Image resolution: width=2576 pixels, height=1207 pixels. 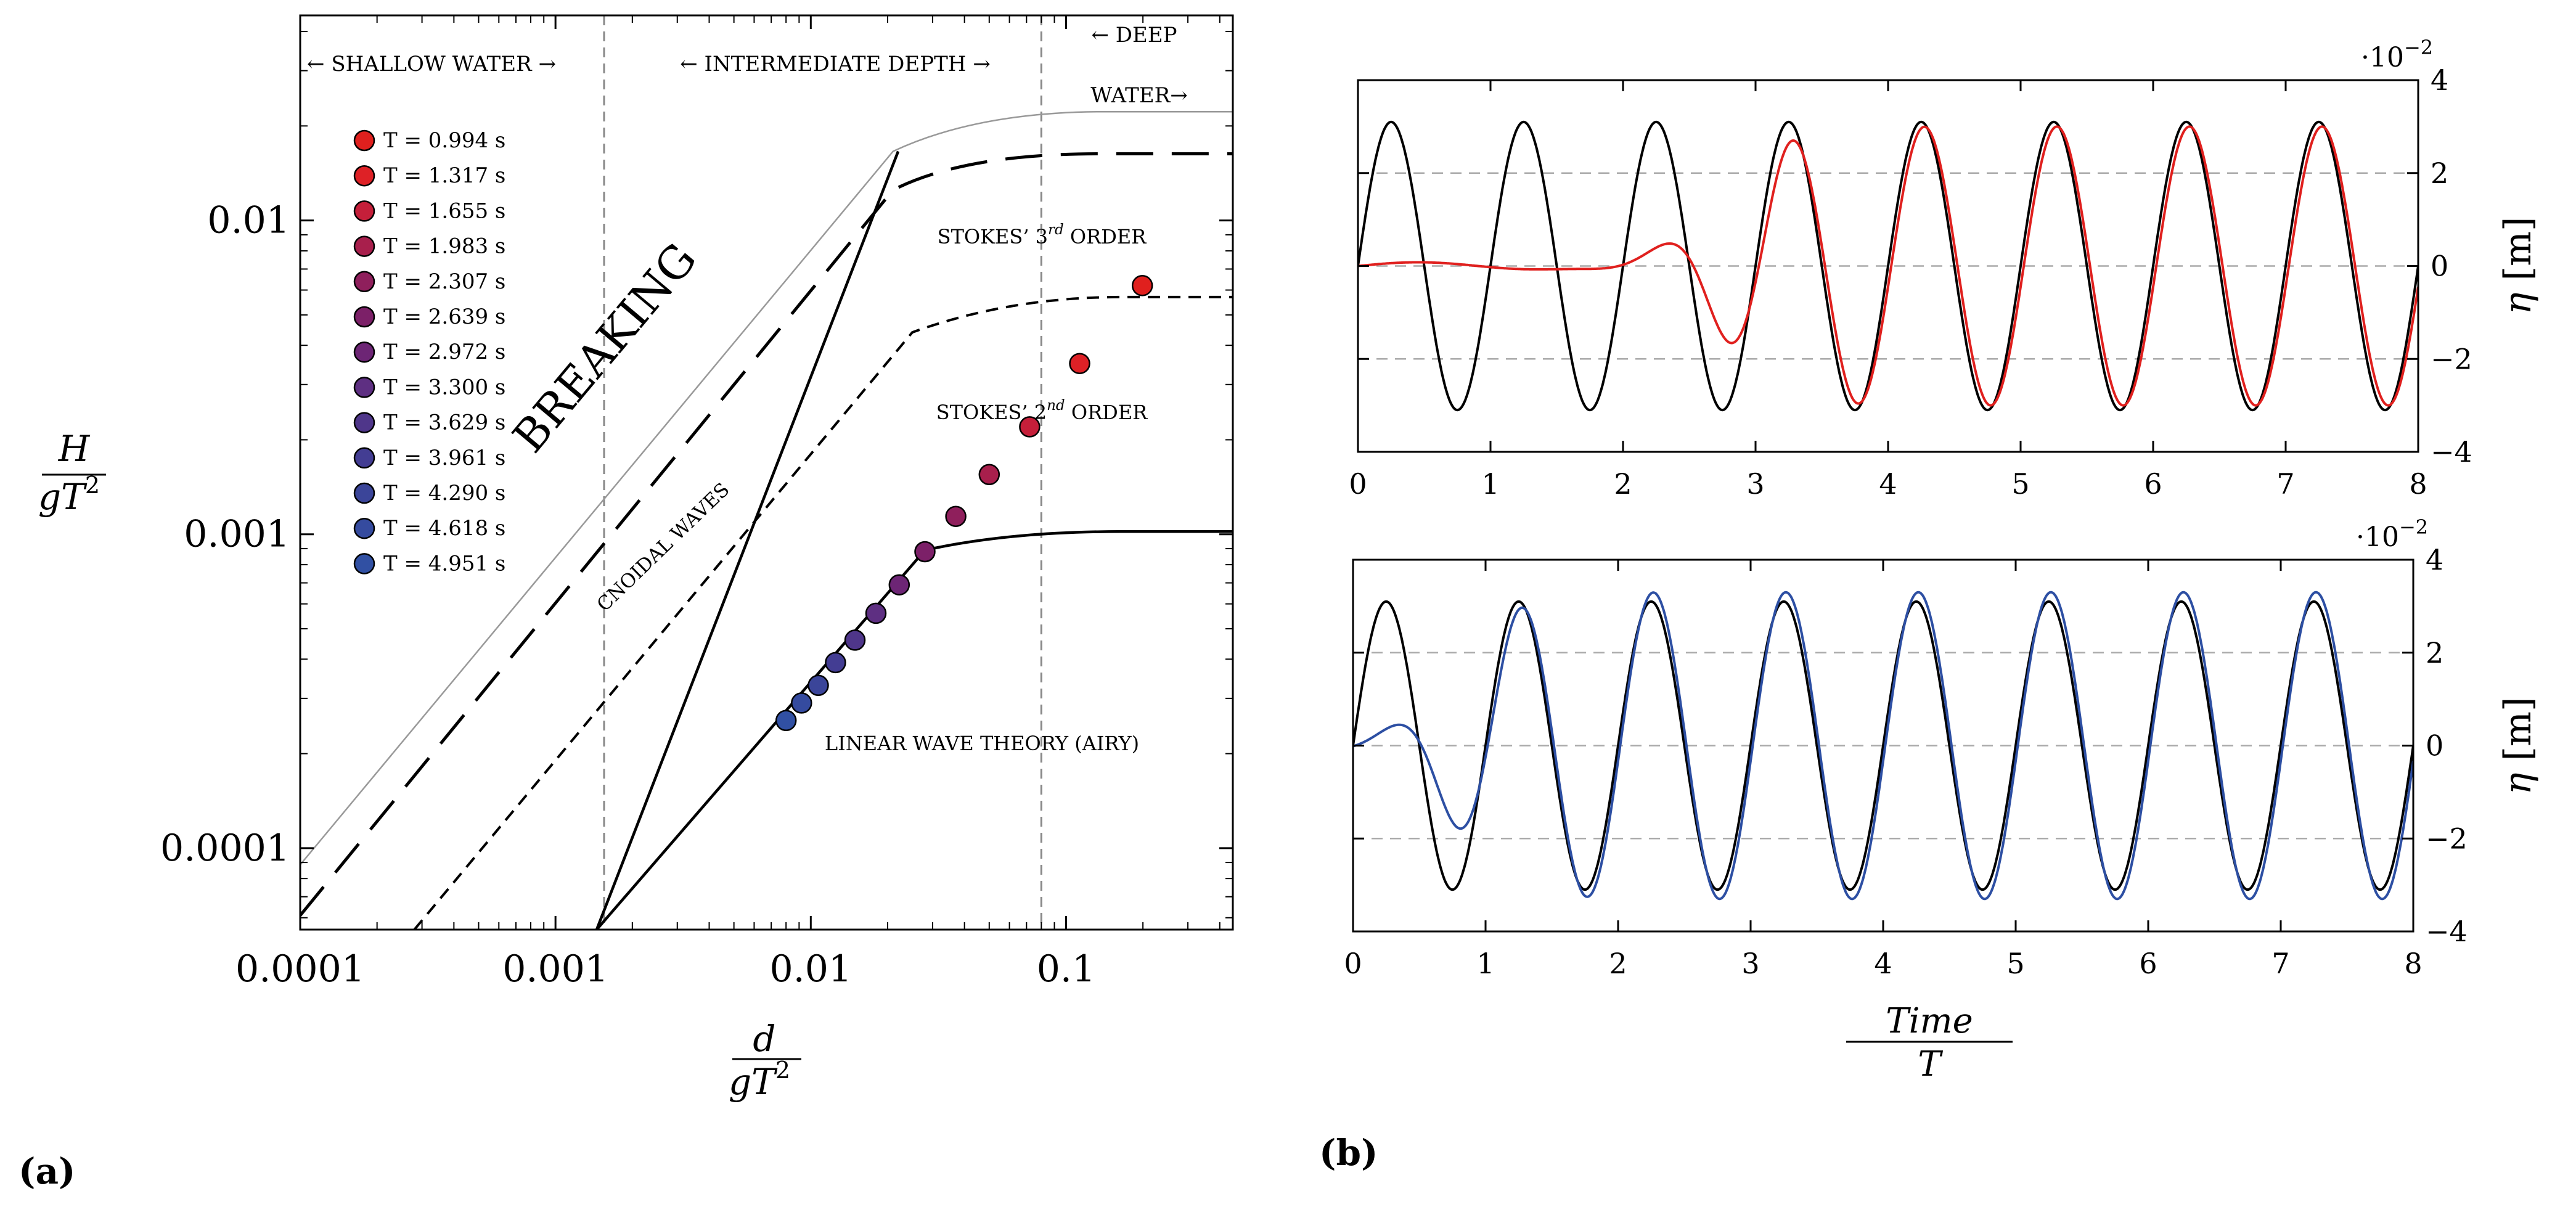 What do you see at coordinates (2397, 54) in the screenshot?
I see `top-plot-scale-factor: ·10−2` at bounding box center [2397, 54].